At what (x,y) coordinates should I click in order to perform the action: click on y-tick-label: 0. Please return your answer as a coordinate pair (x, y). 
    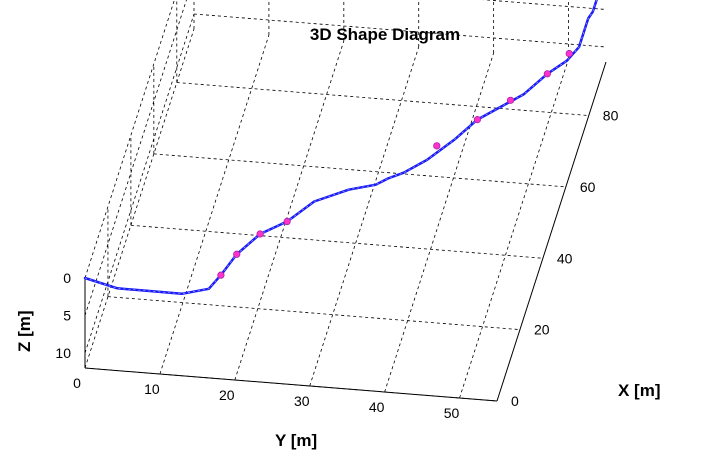
    Looking at the image, I should click on (77, 383).